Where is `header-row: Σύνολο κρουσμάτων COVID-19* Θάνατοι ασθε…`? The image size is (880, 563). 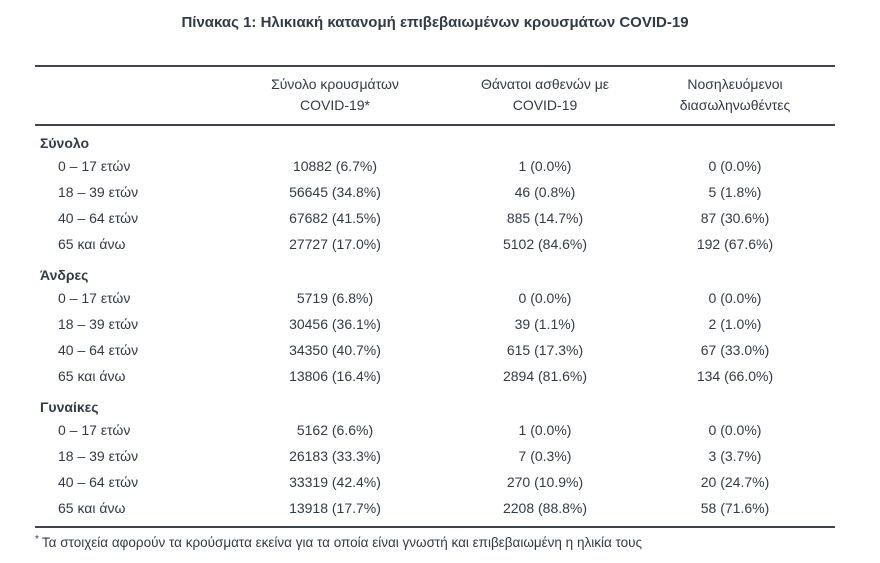 header-row: Σύνολο κρουσμάτων COVID-19* Θάνατοι ασθε… is located at coordinates (435, 96).